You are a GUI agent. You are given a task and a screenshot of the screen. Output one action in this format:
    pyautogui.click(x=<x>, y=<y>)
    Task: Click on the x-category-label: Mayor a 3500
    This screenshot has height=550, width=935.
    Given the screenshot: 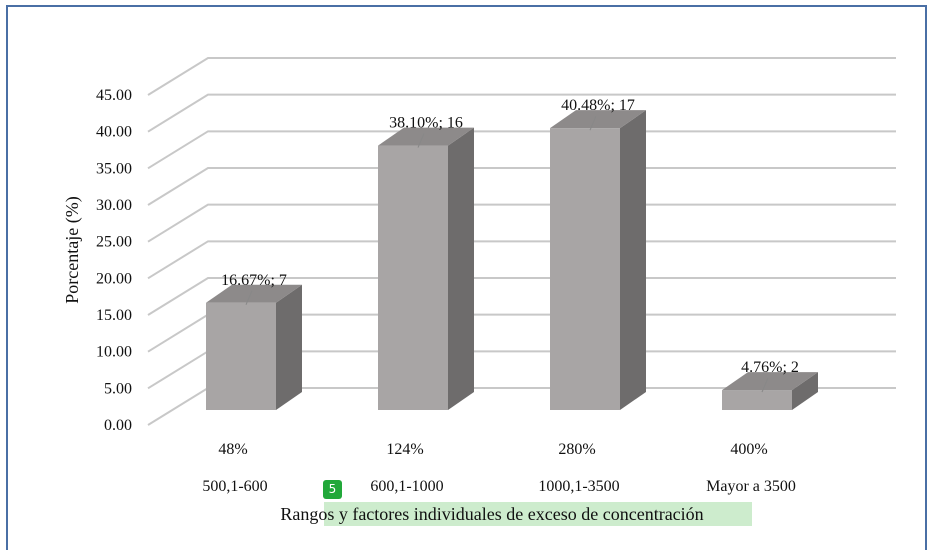 What is the action you would take?
    pyautogui.click(x=751, y=486)
    